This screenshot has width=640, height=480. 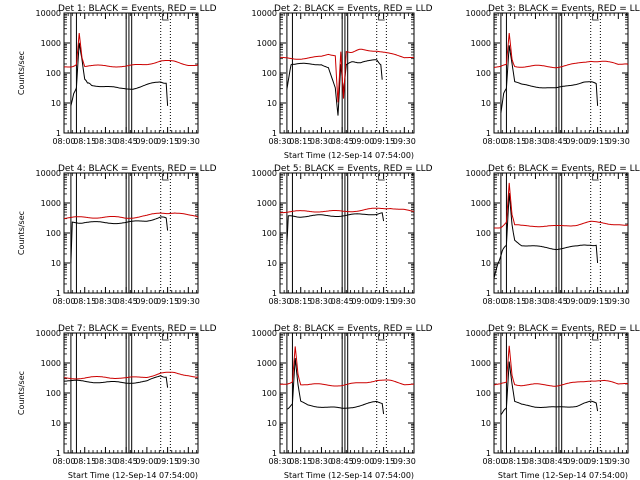 I want to click on x-axis-label: Start Time (12-Sep-14 07:54:00), so click(x=563, y=475).